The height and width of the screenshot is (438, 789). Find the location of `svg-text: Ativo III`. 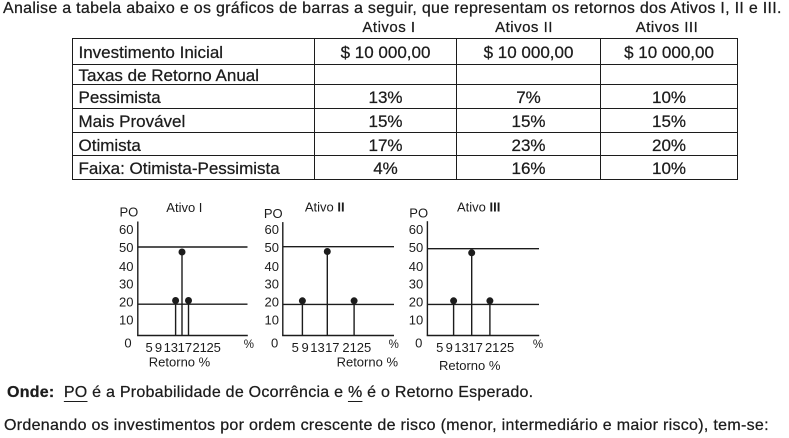

svg-text: Ativo III is located at coordinates (478, 207).